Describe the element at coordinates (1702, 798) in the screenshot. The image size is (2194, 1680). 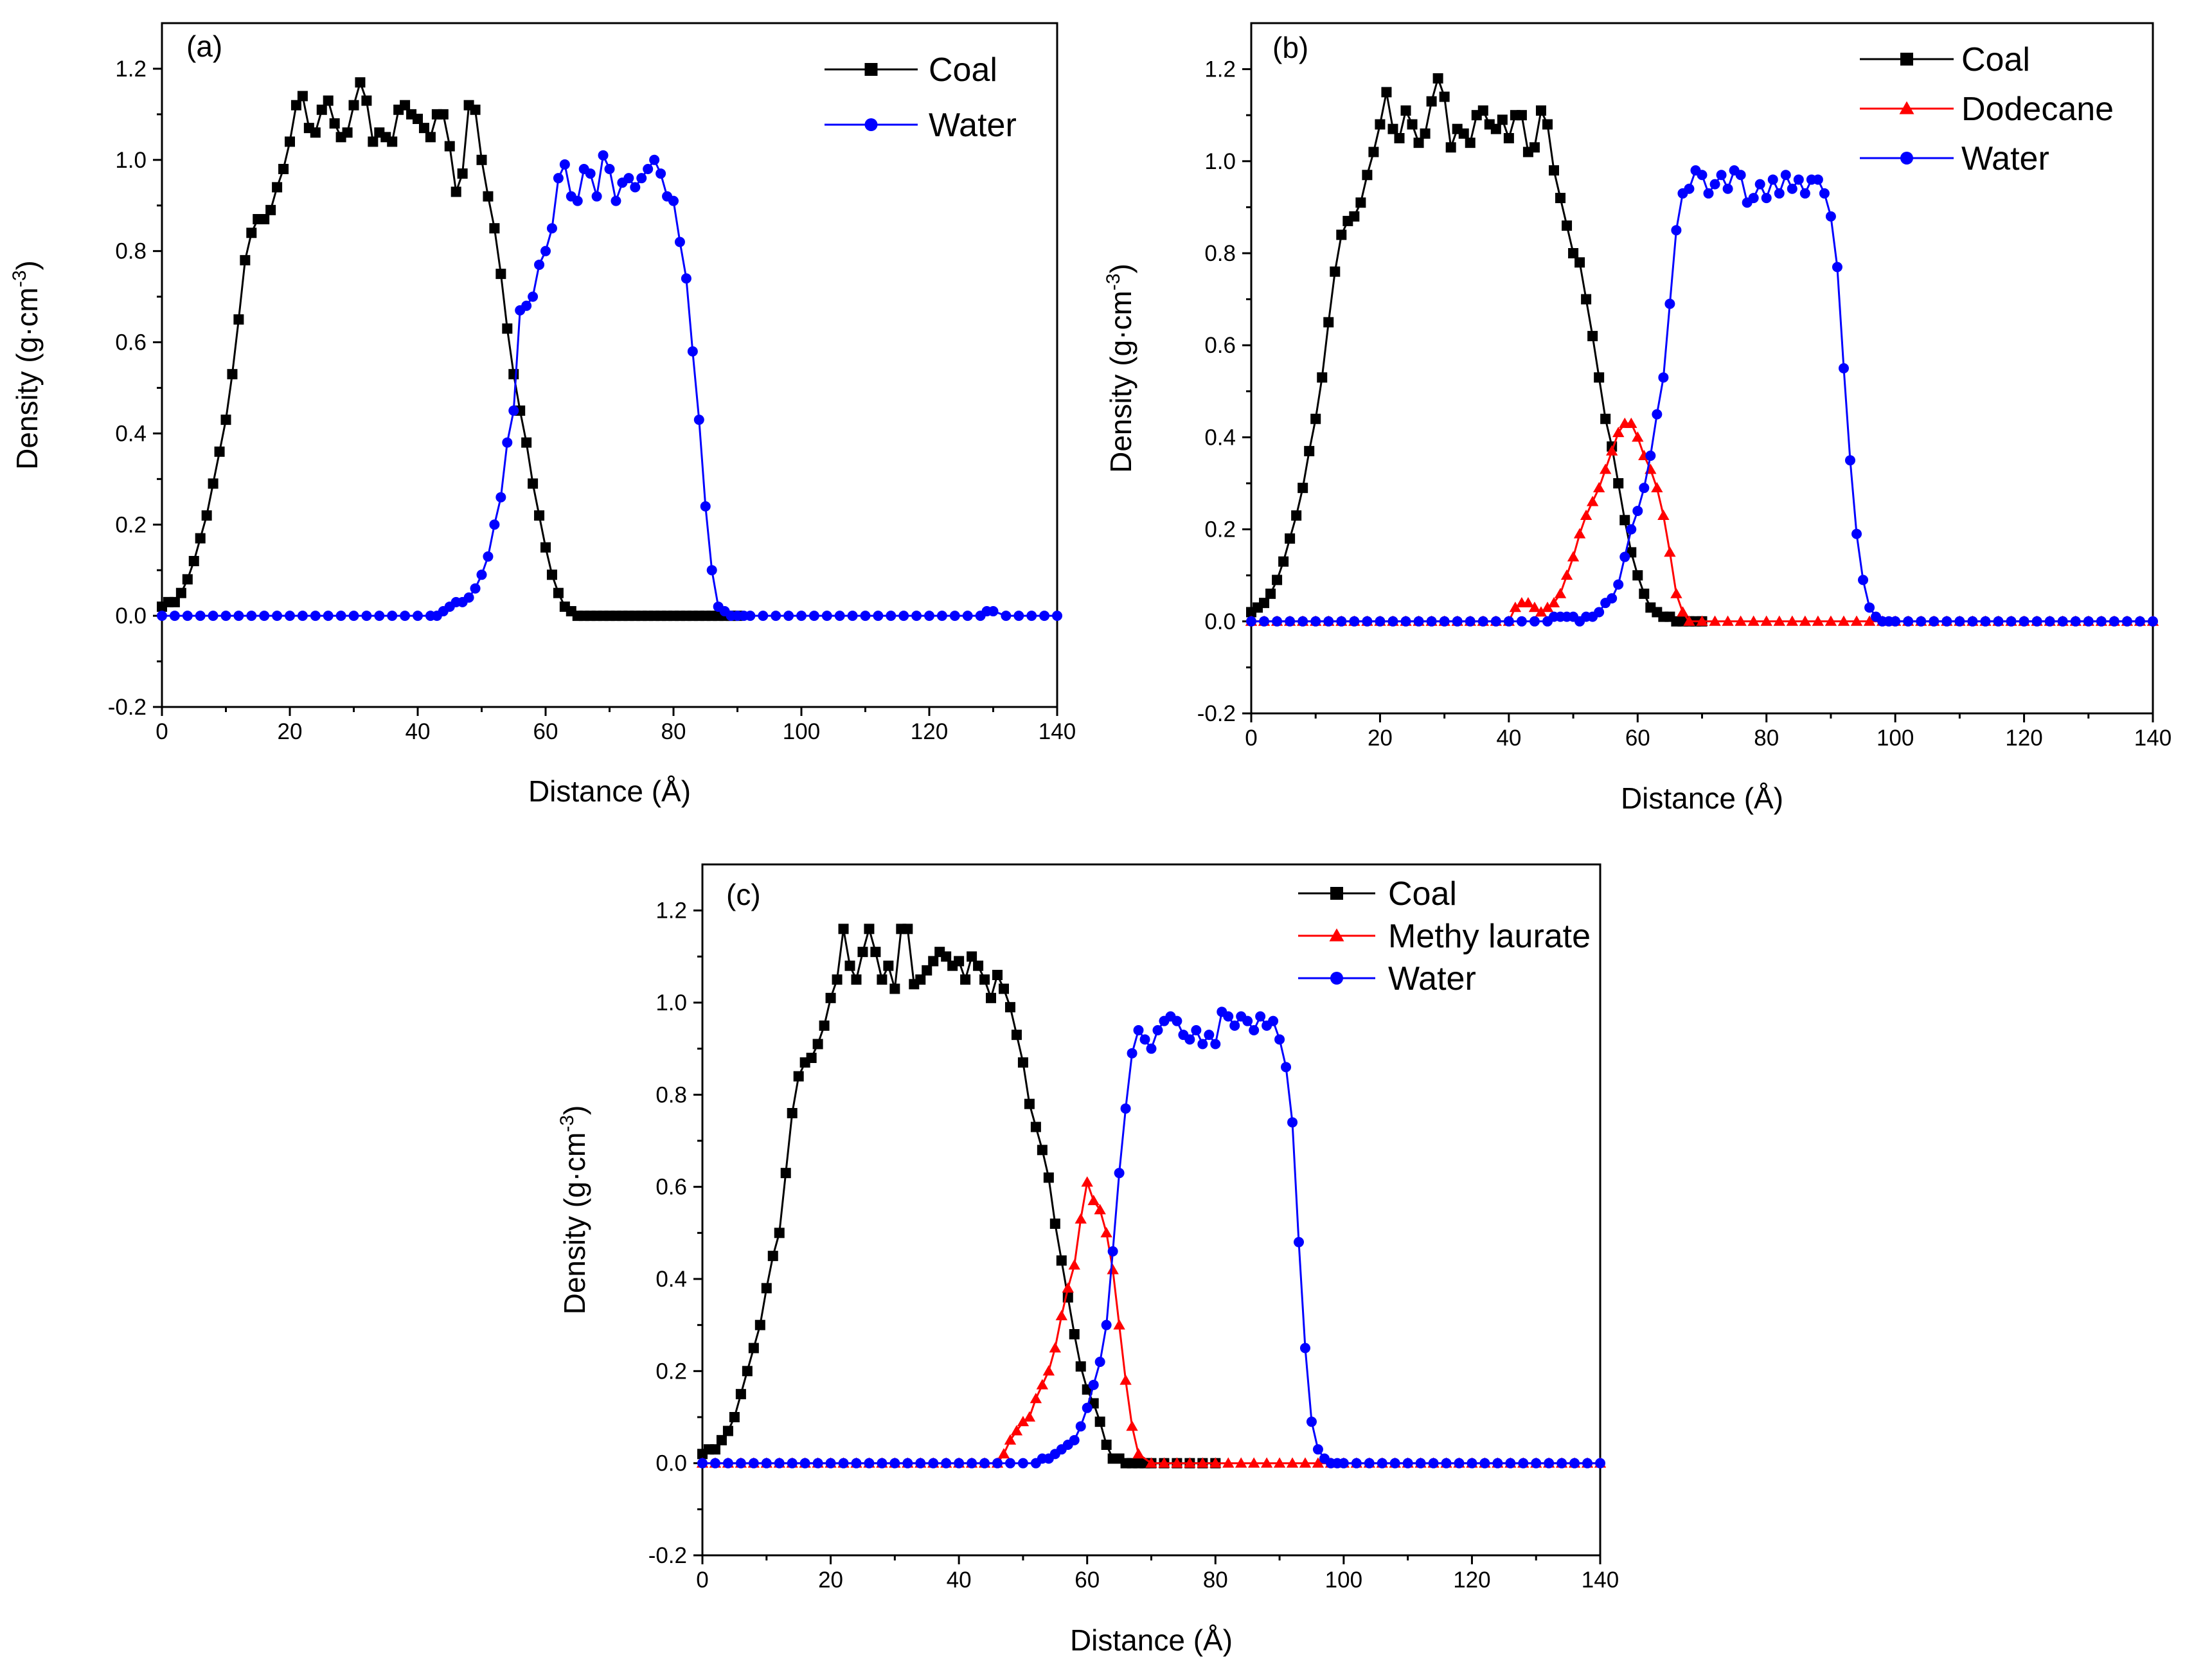
I see `x-axis-title: Distance (Å)` at that location.